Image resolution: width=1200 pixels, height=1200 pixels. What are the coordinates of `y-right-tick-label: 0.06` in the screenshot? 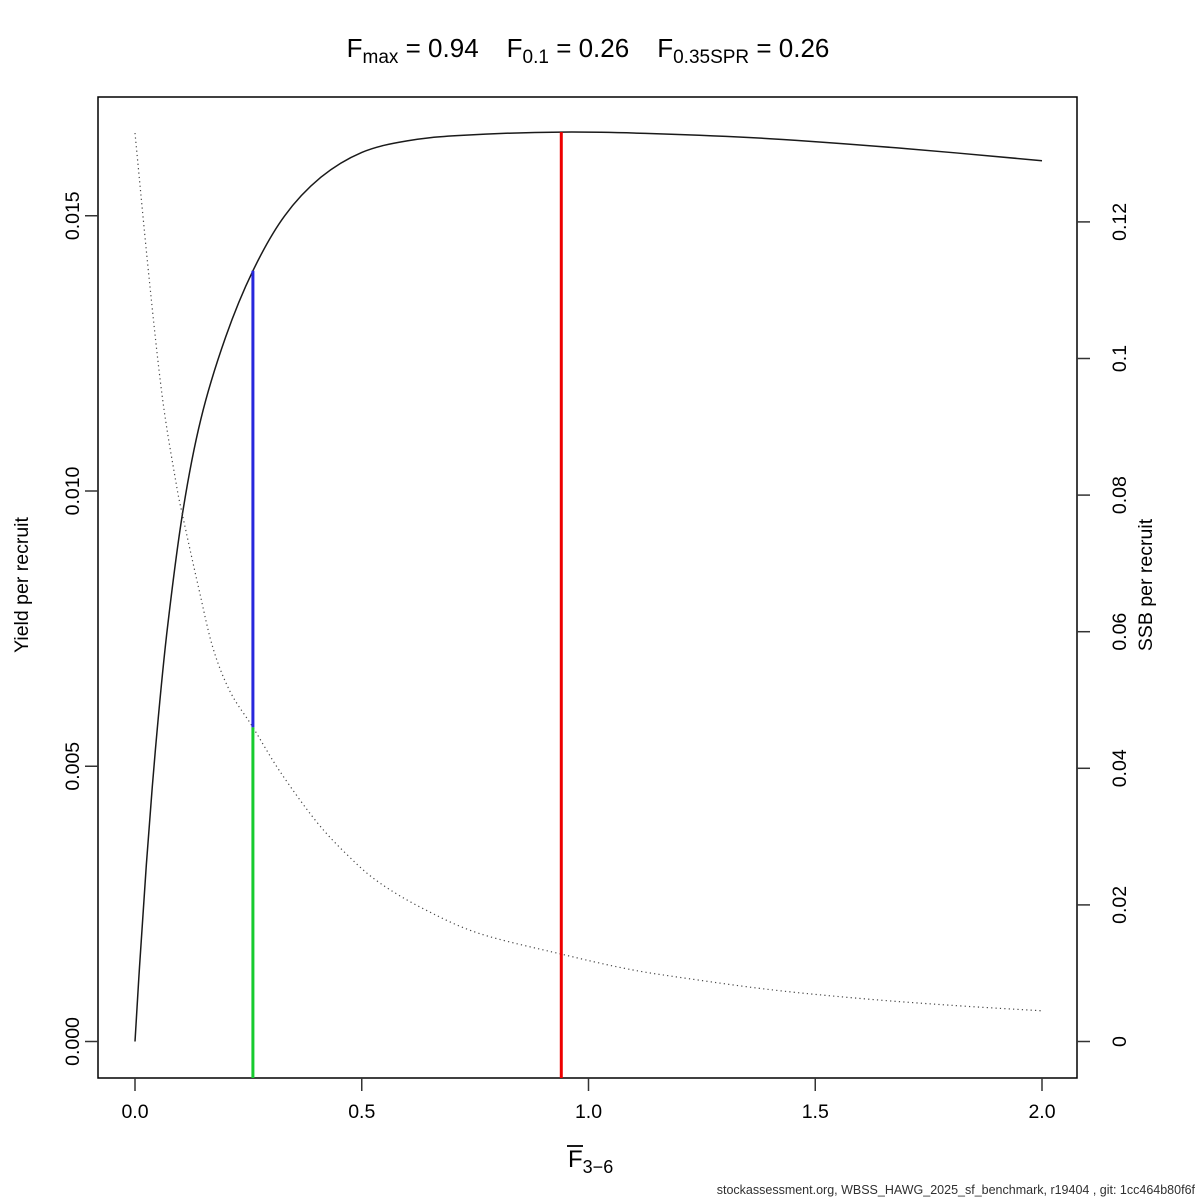 It's located at (1120, 632).